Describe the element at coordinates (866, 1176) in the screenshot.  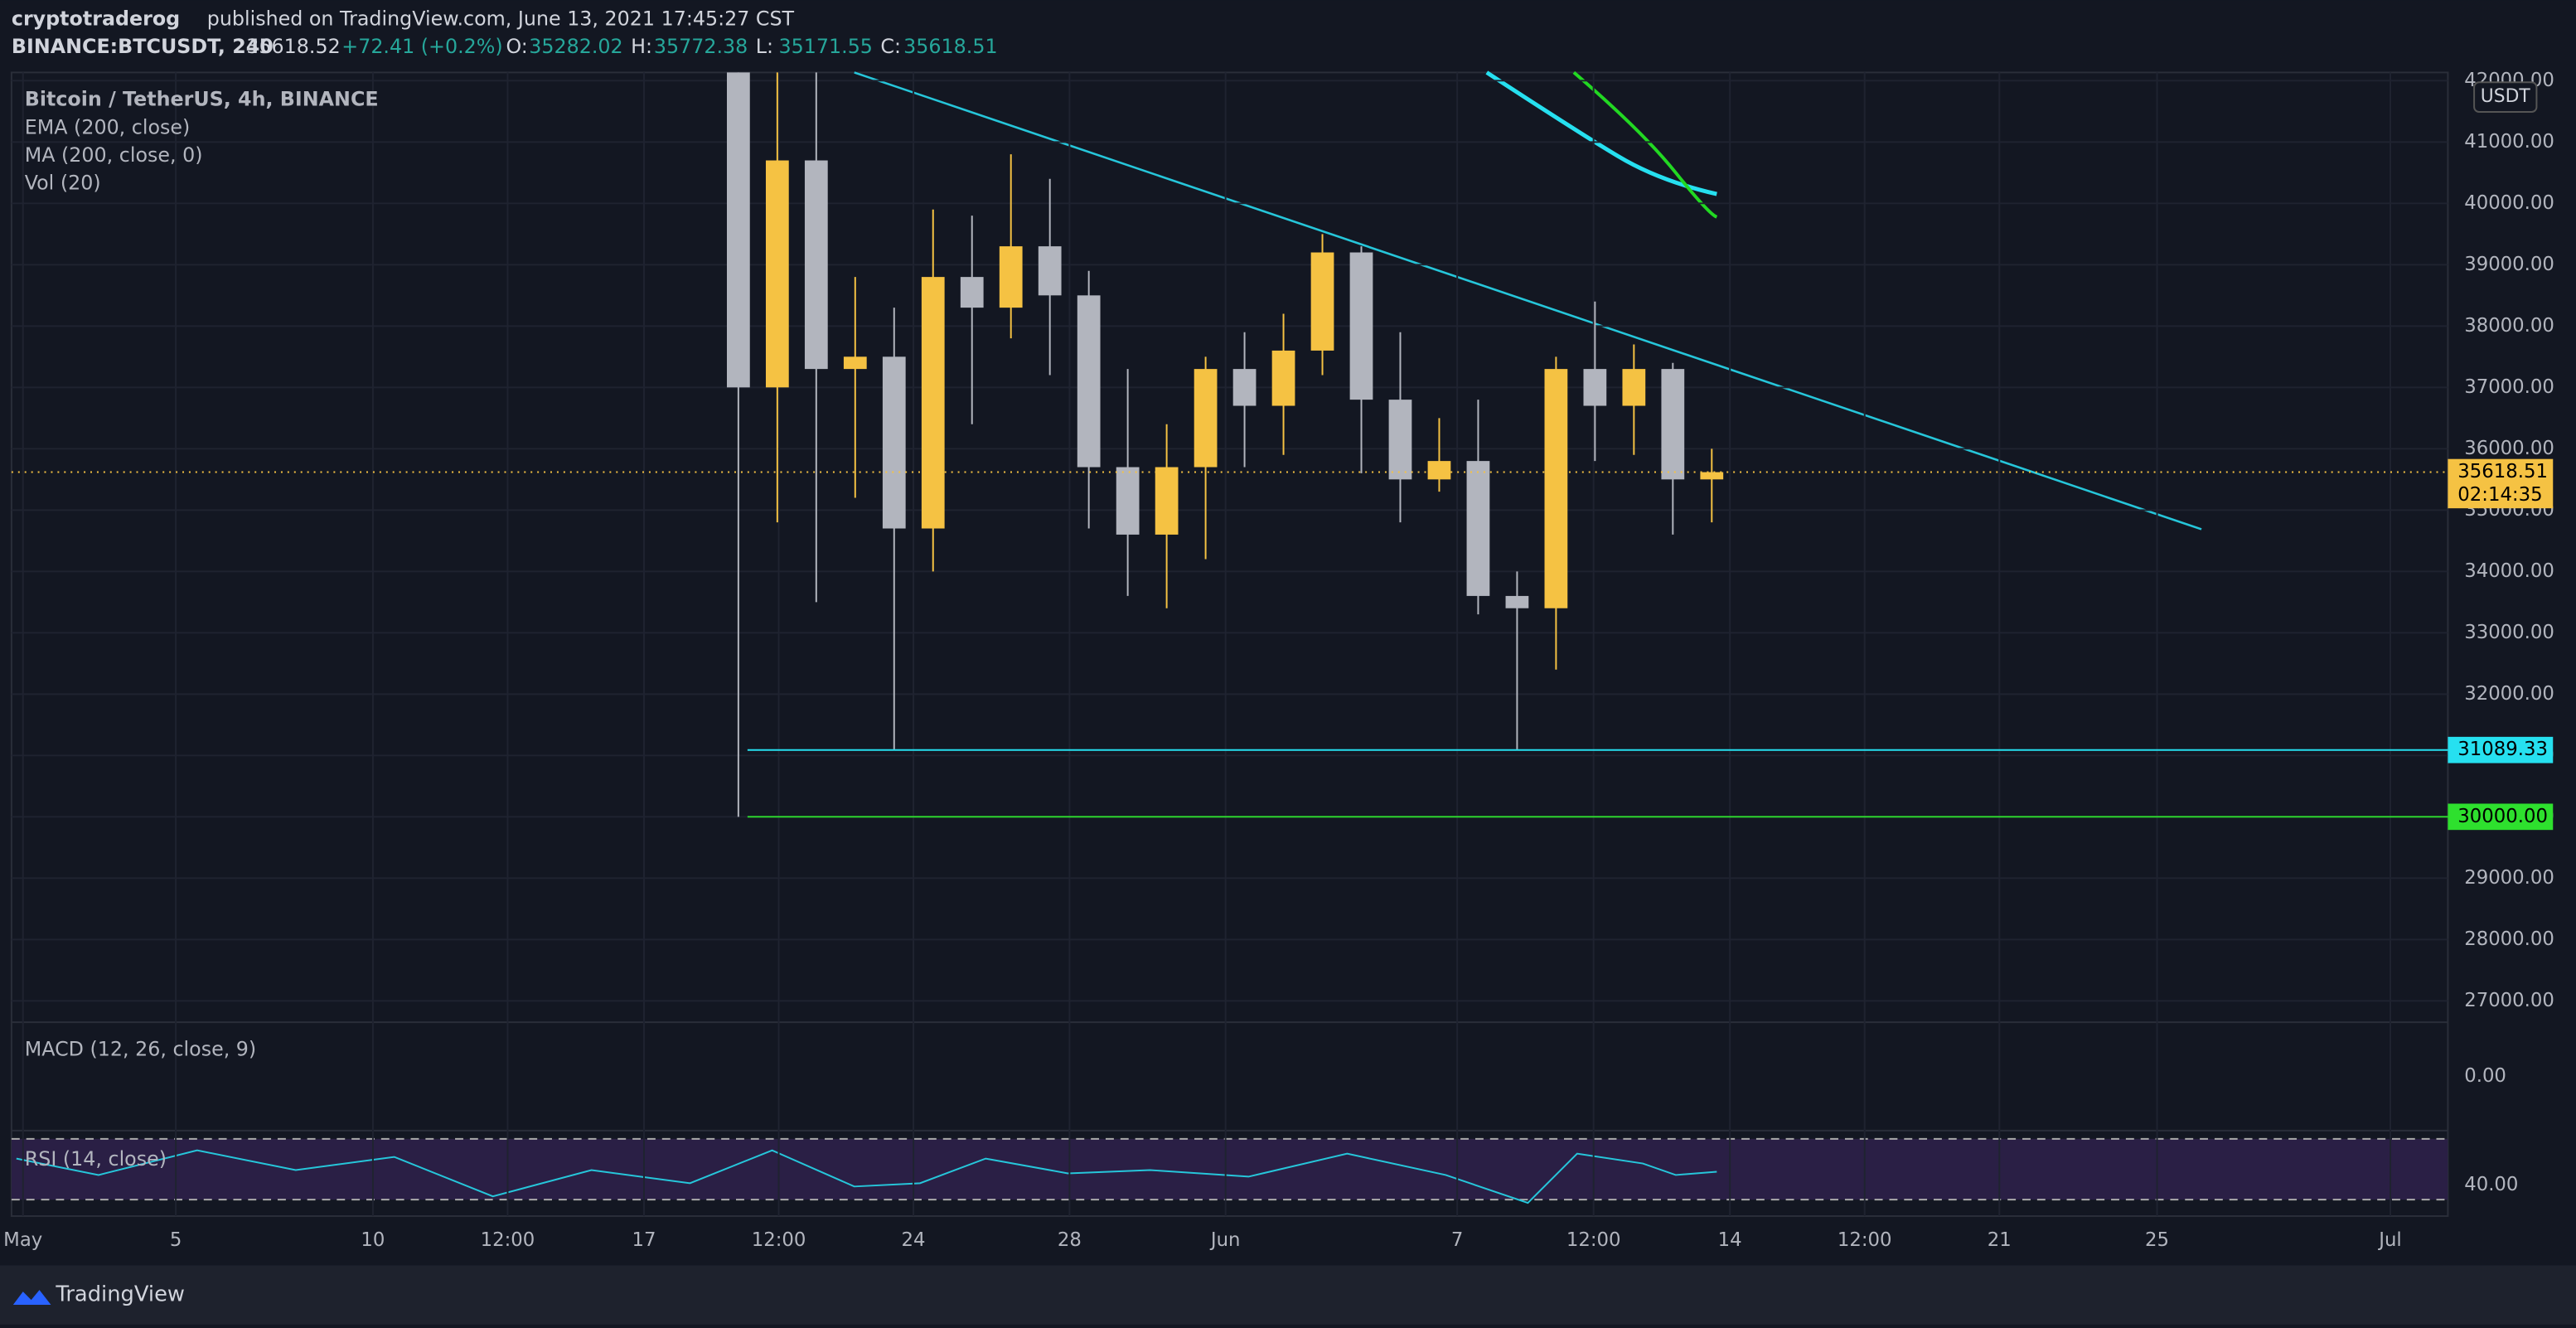
I see `rsi-line` at that location.